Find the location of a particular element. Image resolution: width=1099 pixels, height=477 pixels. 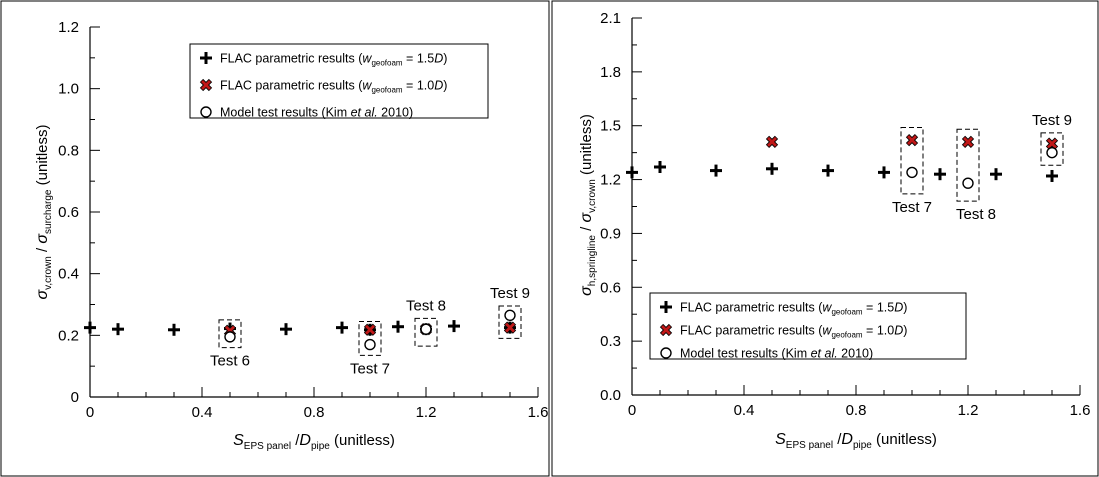

test-annotation-label: Test 6 is located at coordinates (230, 361).